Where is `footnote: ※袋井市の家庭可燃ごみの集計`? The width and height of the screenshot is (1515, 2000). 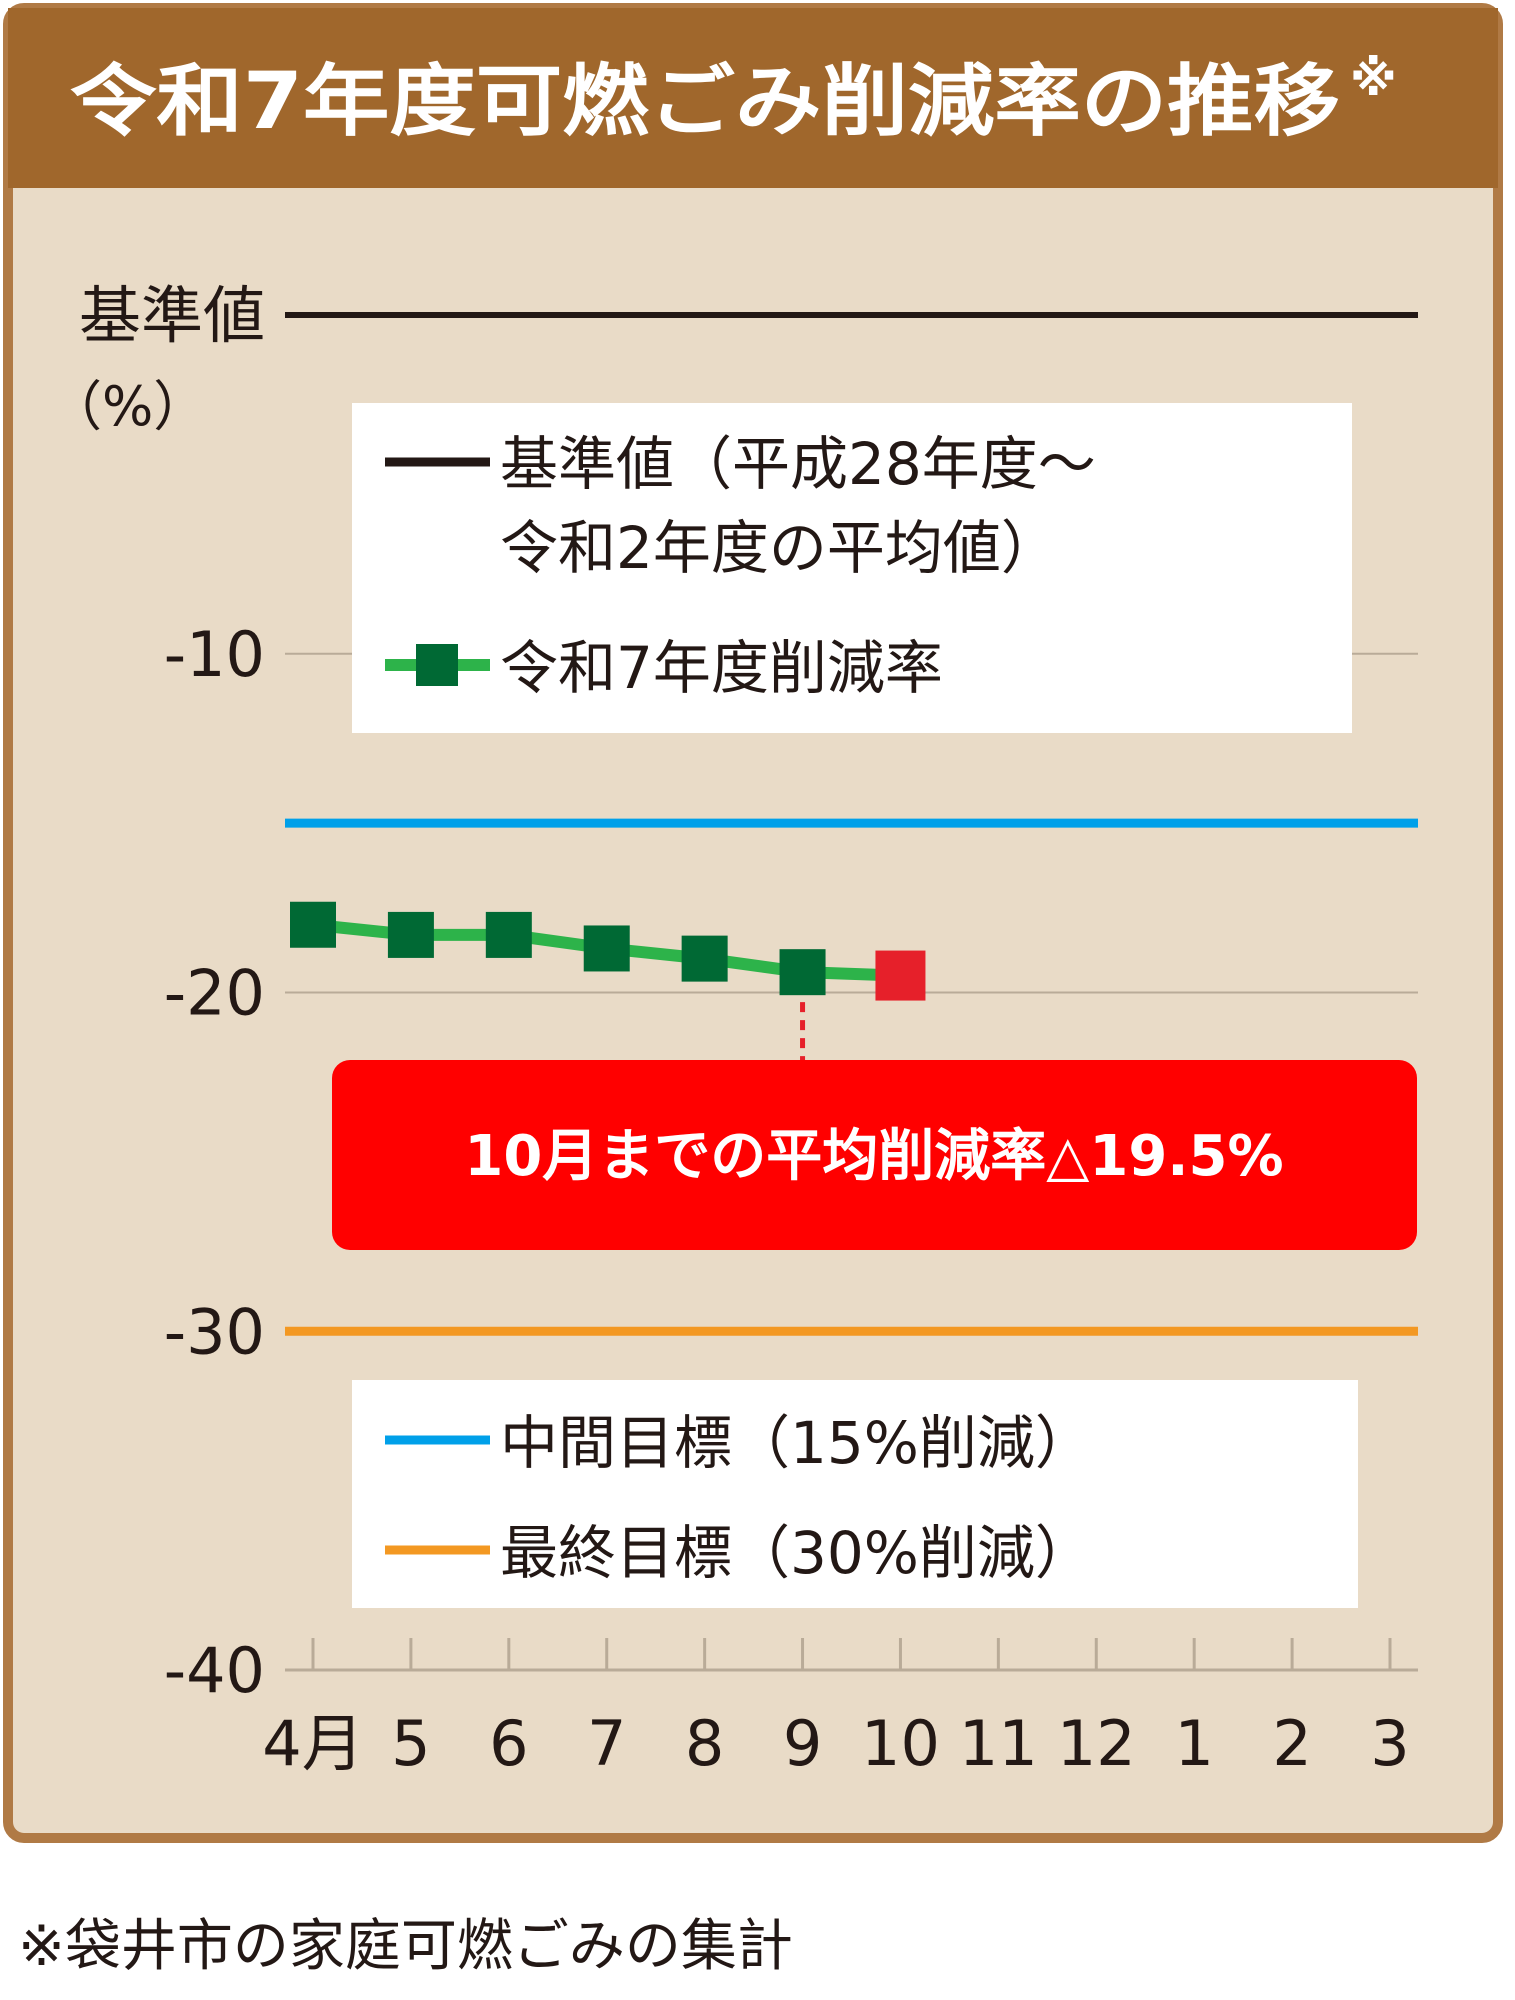
footnote: ※袋井市の家庭可燃ごみの集計 is located at coordinates (405, 1946).